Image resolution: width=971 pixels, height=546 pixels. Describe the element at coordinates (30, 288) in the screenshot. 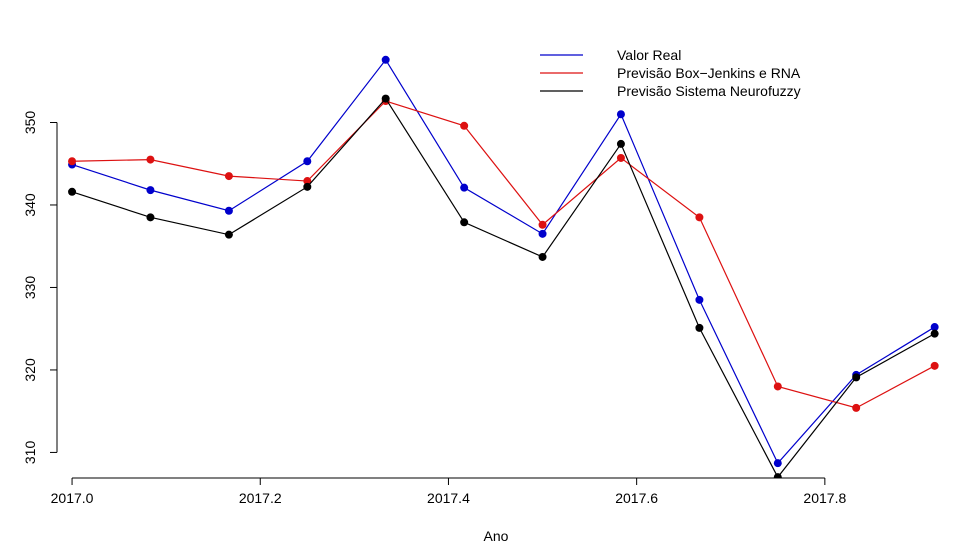

I see `y-tick-label: 330` at that location.